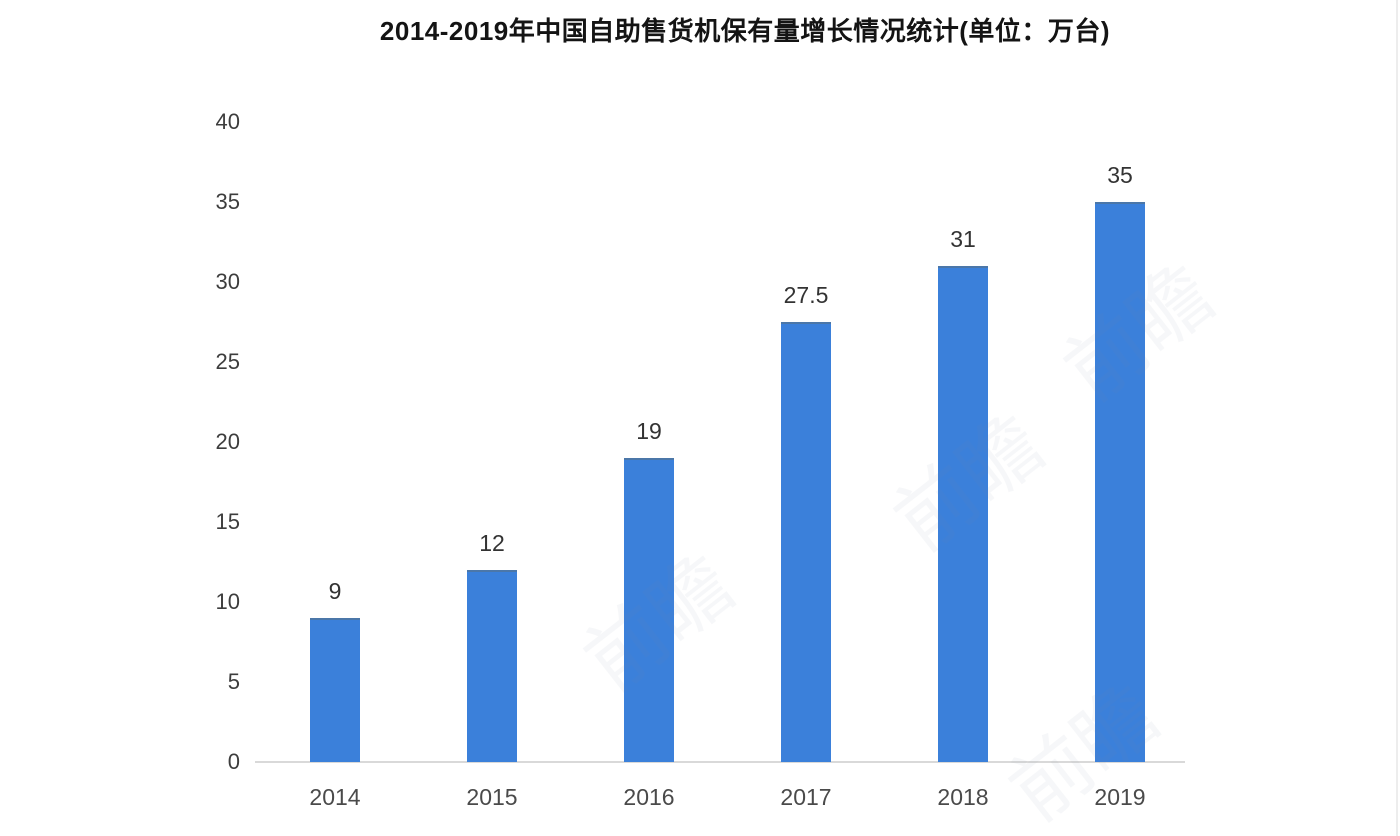  Describe the element at coordinates (806, 542) in the screenshot. I see `bar-2017` at that location.